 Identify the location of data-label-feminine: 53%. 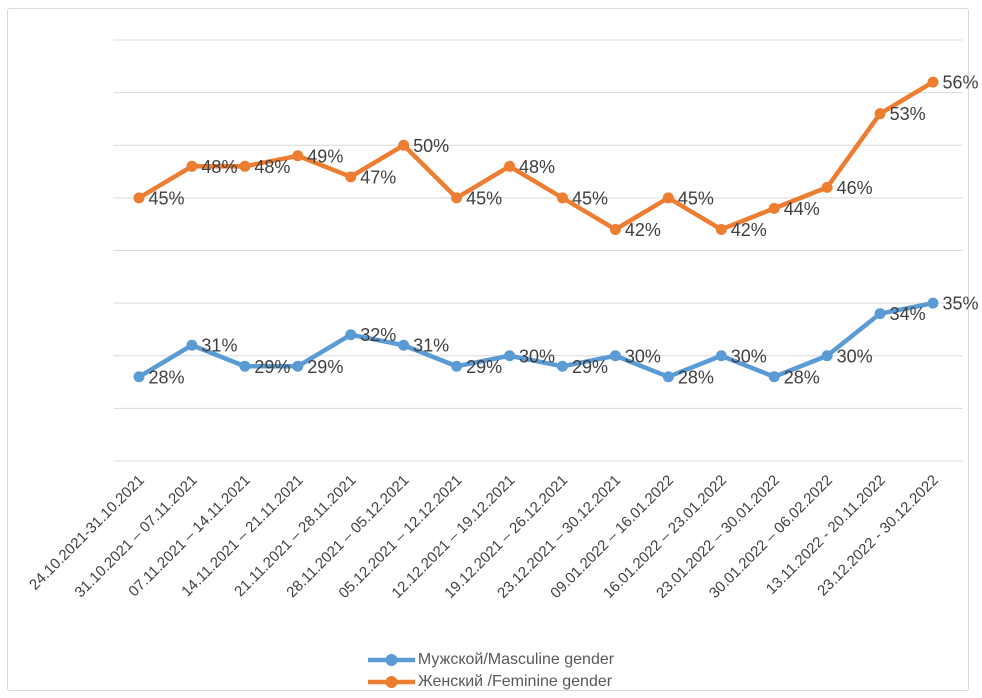
(908, 114).